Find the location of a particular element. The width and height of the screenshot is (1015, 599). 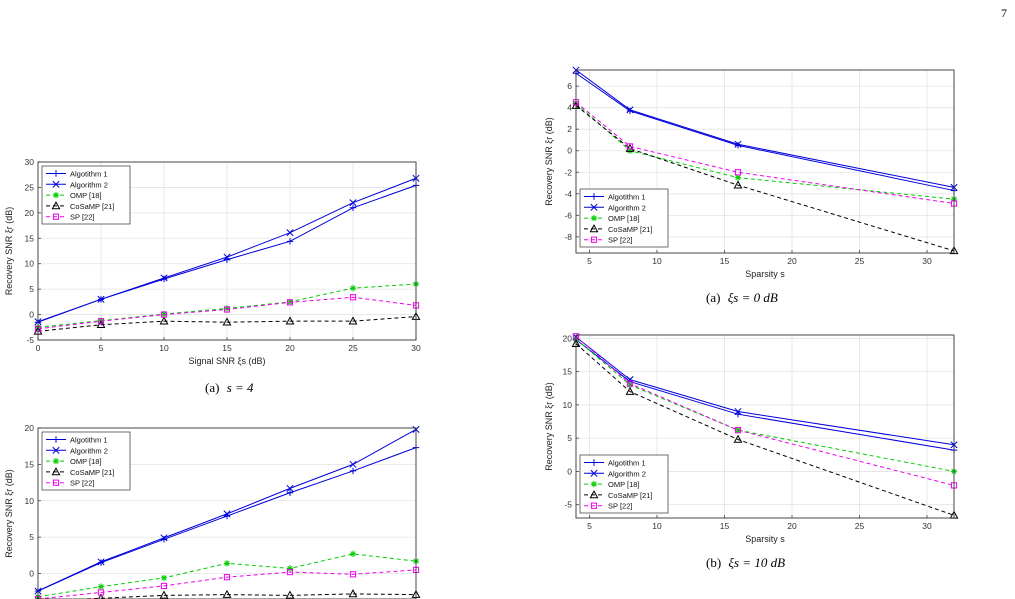

y-tick-label: -4 is located at coordinates (568, 194).